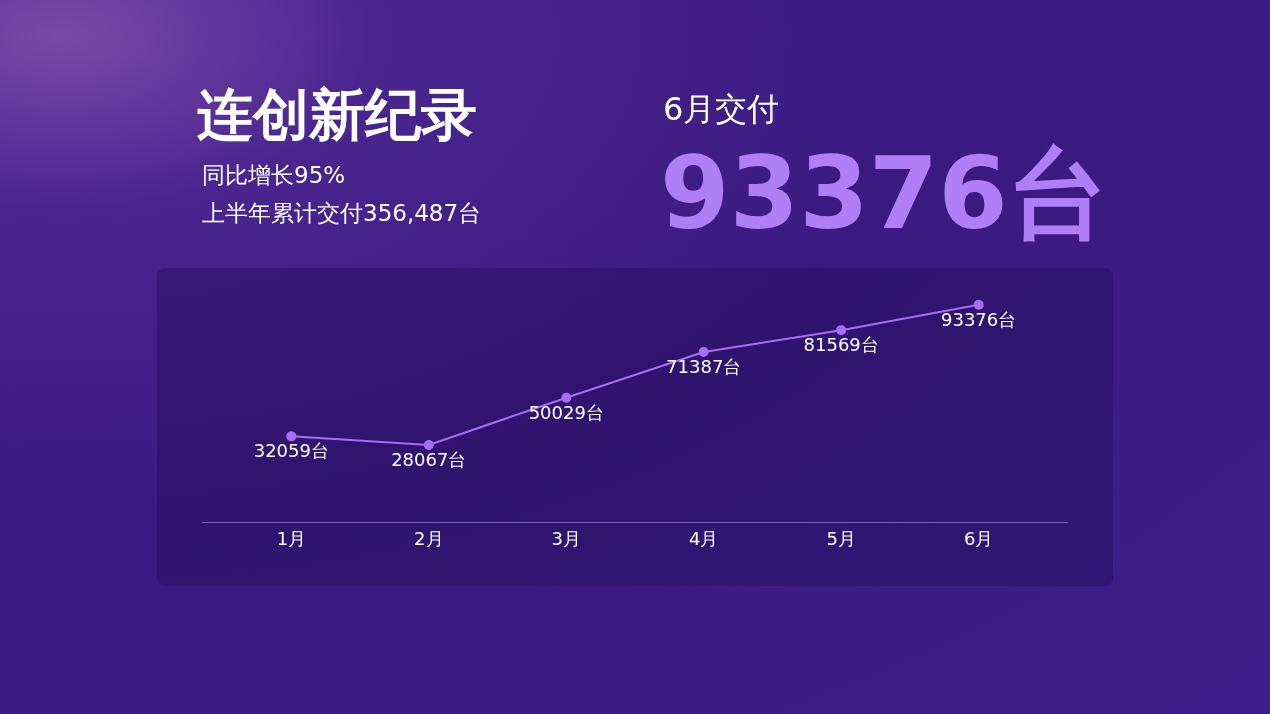 The image size is (1270, 714). I want to click on x-tick-label: 1月, so click(291, 538).